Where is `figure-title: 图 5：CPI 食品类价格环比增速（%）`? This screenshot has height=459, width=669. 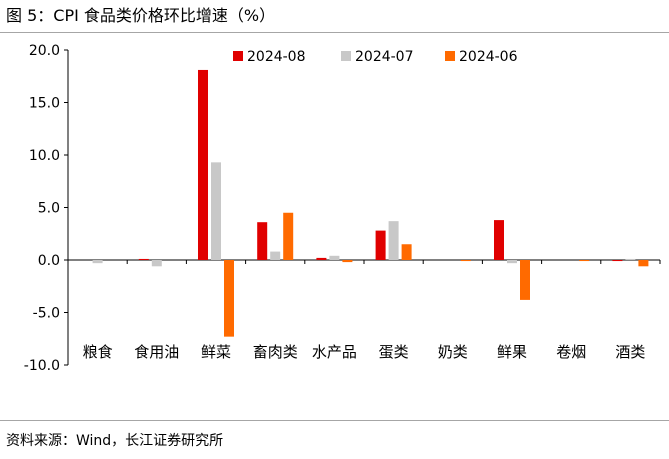
figure-title: 图 5：CPI 食品类价格环比增速（%） is located at coordinates (141, 15).